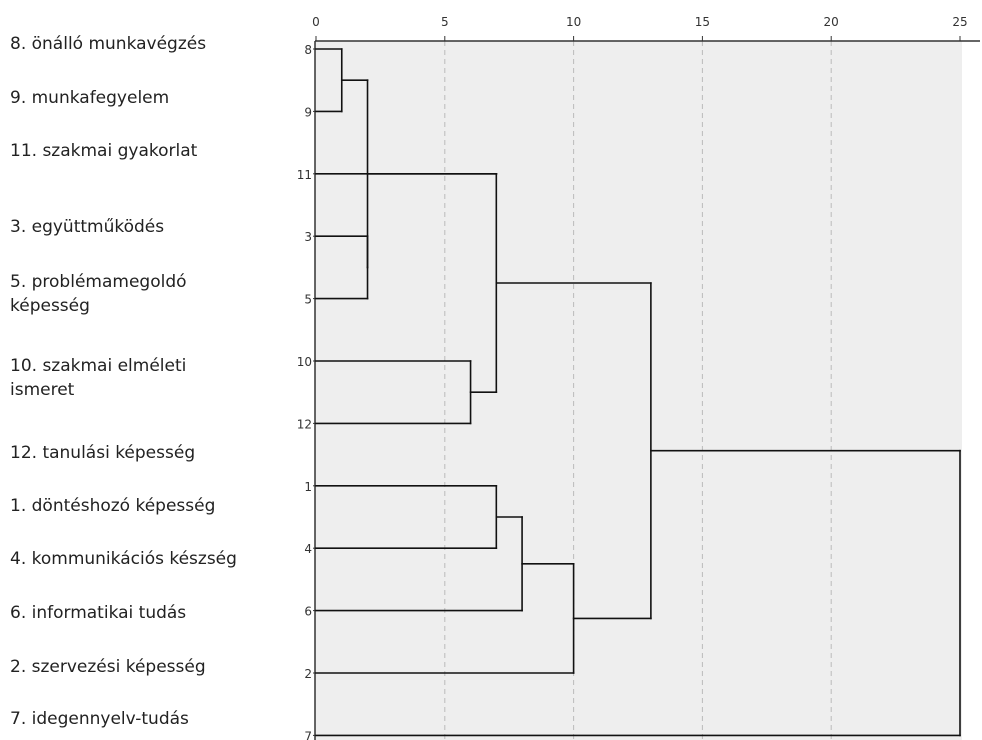 The height and width of the screenshot is (740, 982). I want to click on leaf-id-label: 7, so click(308, 734).